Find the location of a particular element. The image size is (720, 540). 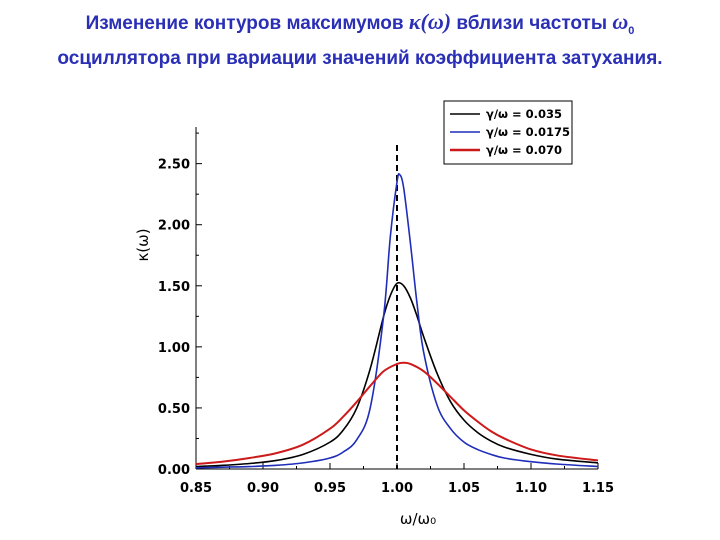

x-tick-label: 1.00 is located at coordinates (397, 488).